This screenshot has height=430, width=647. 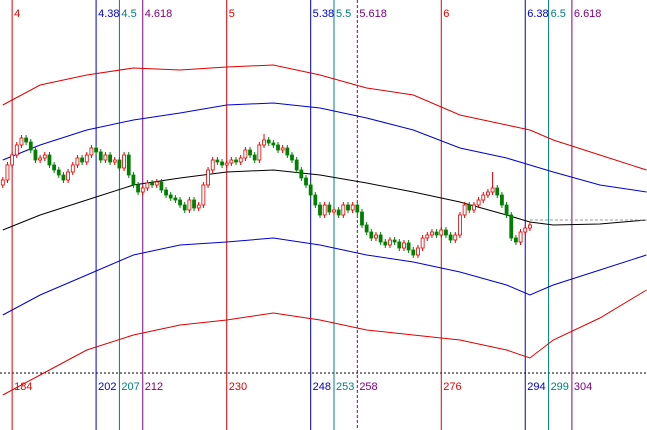 What do you see at coordinates (128, 14) in the screenshot?
I see `time-label: 4.5` at bounding box center [128, 14].